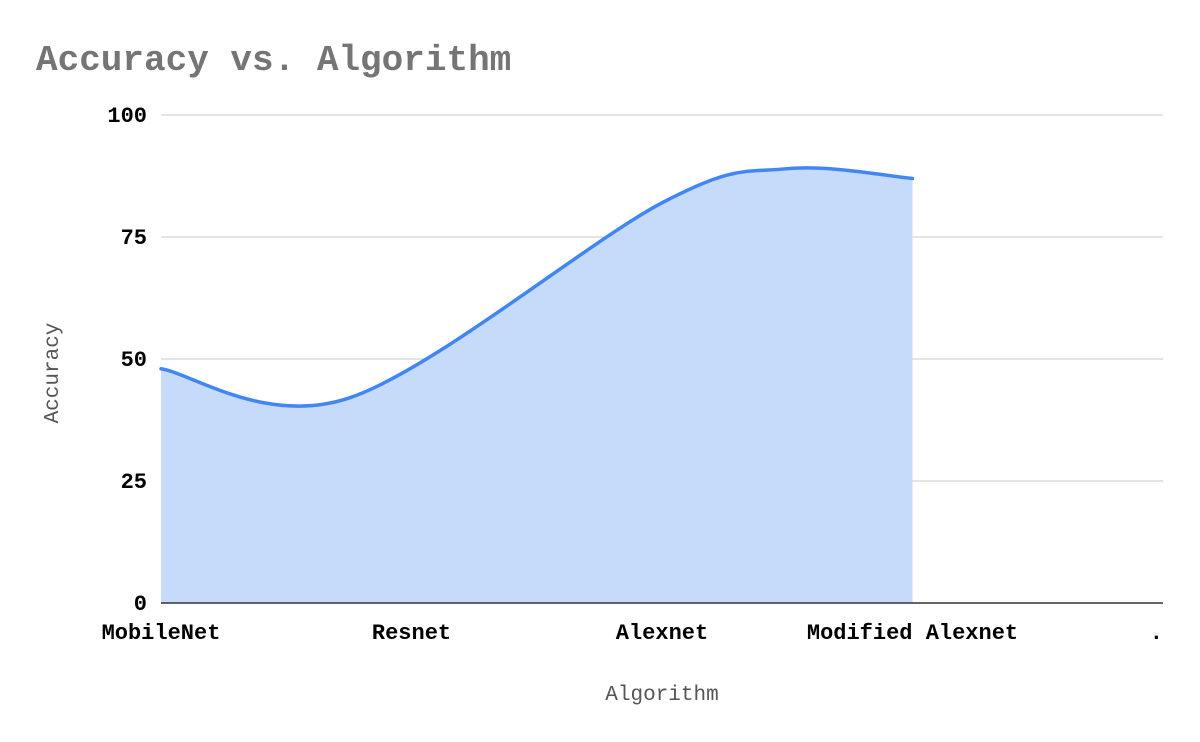 The image size is (1200, 742). I want to click on y-tick-label: 25, so click(134, 482).